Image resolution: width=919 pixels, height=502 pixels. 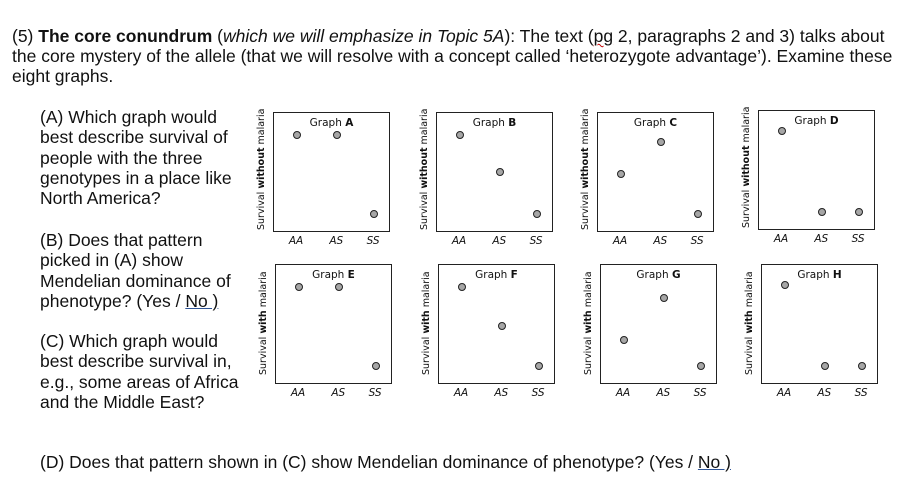 I want to click on graph-panel-g: Survival with malaria Graph G AA AS SS, so click(x=653, y=332).